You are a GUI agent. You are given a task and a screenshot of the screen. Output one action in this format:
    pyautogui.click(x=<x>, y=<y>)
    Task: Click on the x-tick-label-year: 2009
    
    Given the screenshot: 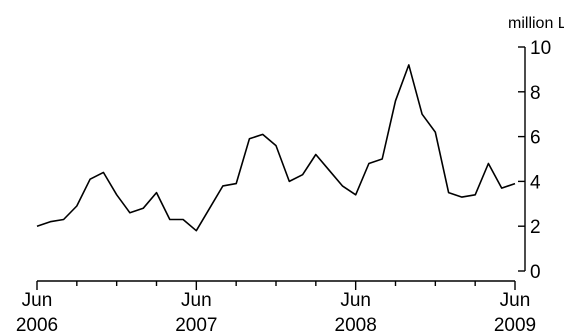 What is the action you would take?
    pyautogui.click(x=515, y=325)
    